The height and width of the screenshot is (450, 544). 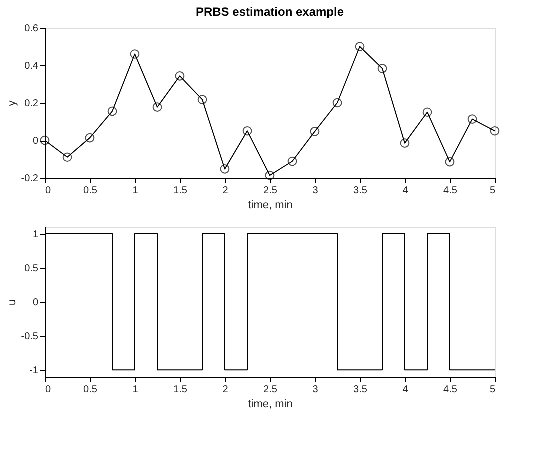 What do you see at coordinates (31, 268) in the screenshot?
I see `y-tick-label: 0.5` at bounding box center [31, 268].